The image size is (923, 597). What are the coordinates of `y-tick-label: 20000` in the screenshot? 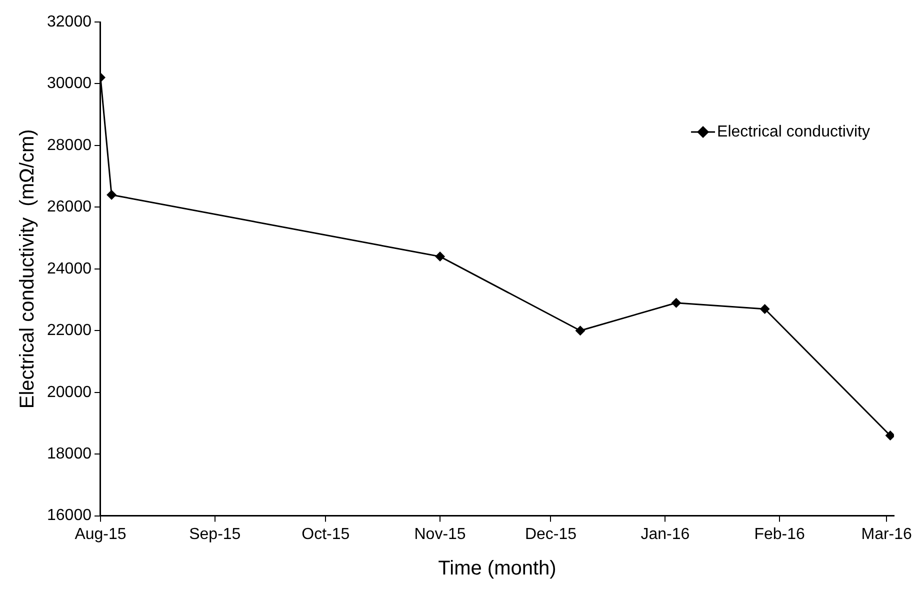 It's located at (69, 392).